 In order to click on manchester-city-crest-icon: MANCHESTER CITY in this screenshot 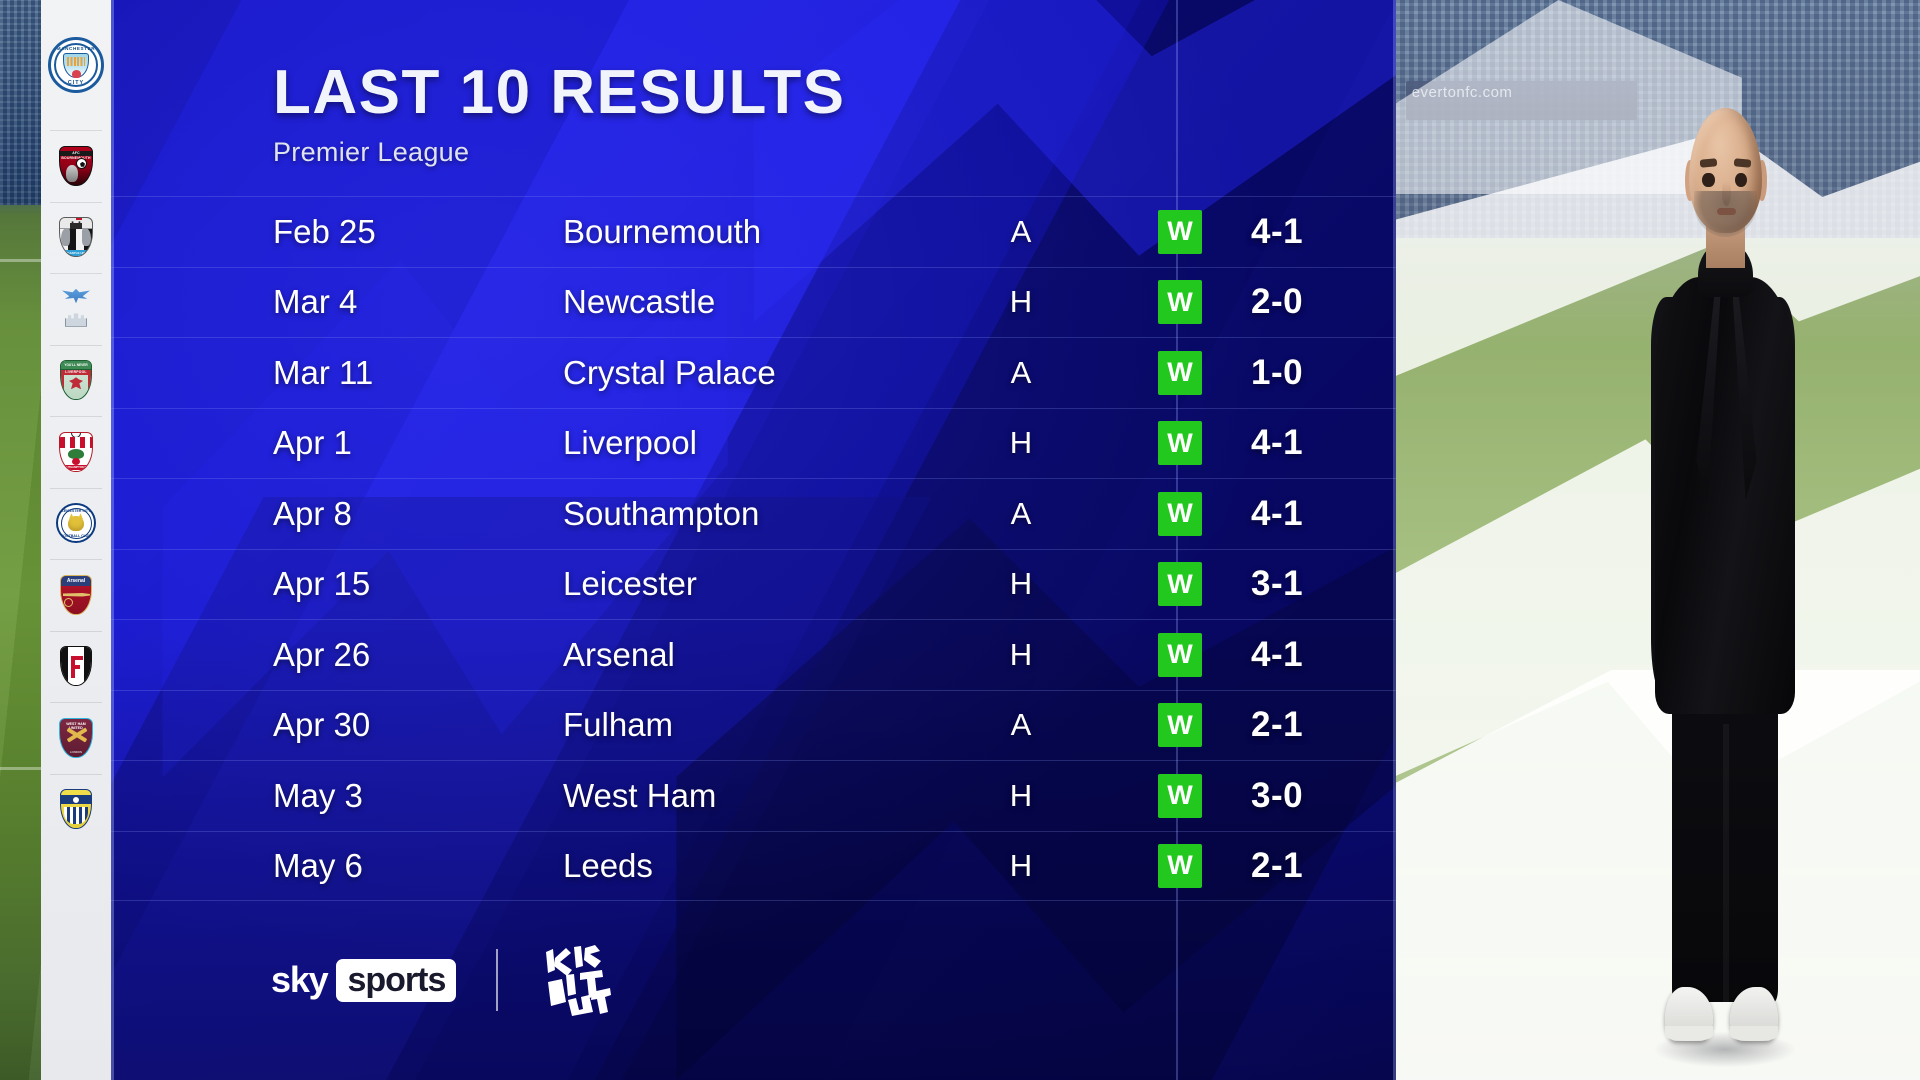, I will do `click(76, 65)`.